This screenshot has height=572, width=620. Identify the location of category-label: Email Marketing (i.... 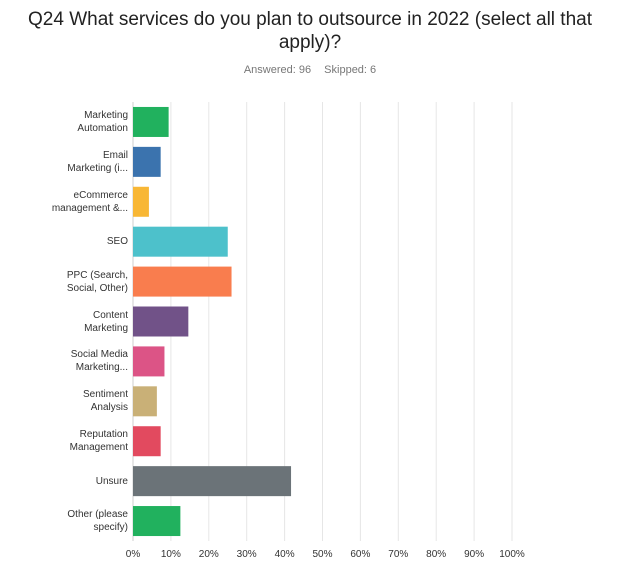
(69, 162).